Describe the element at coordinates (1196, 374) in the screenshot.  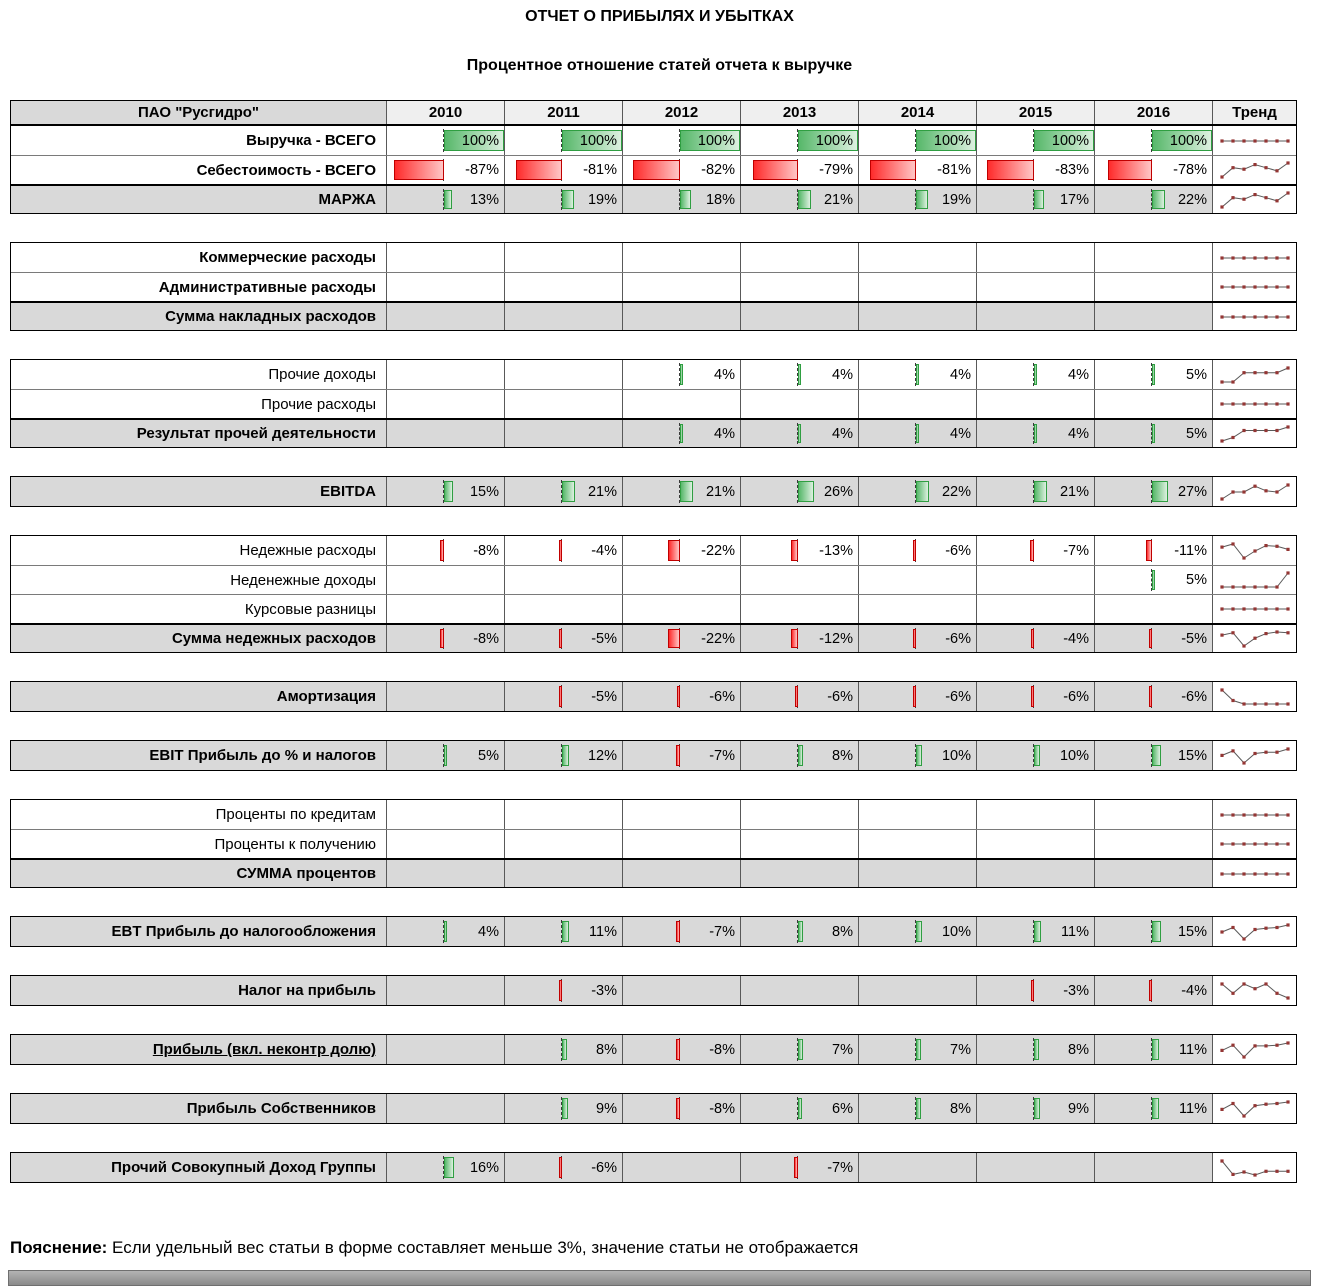
I see `cell-value-text: 5%` at that location.